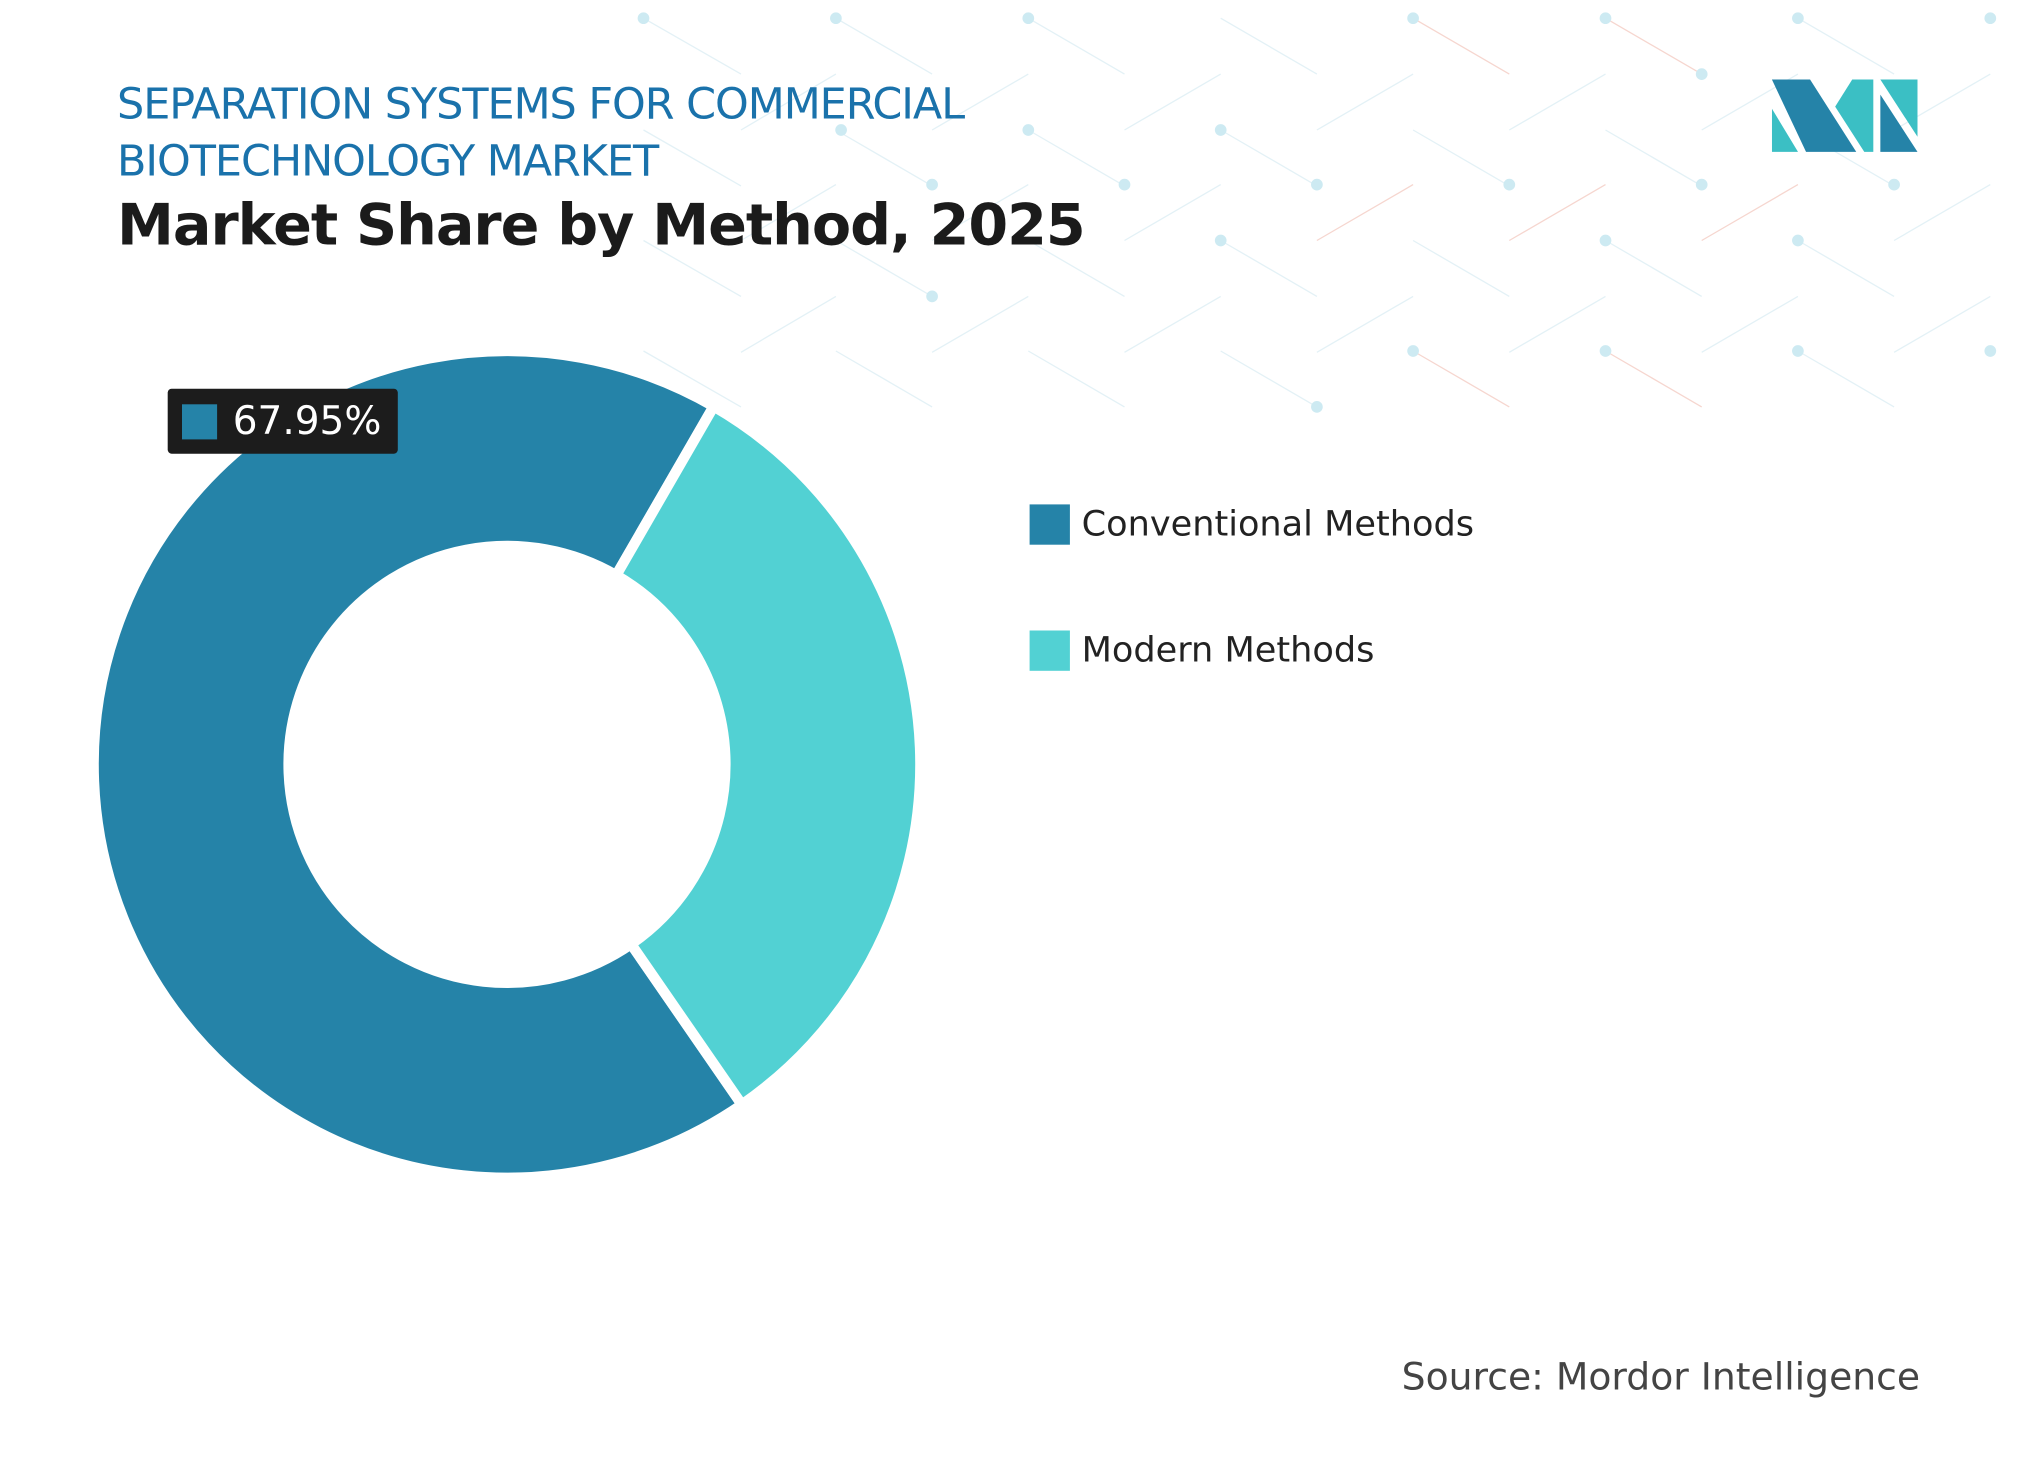 The width and height of the screenshot is (2035, 1480). I want to click on legend-item-modern: Modern Methods, so click(1251, 650).